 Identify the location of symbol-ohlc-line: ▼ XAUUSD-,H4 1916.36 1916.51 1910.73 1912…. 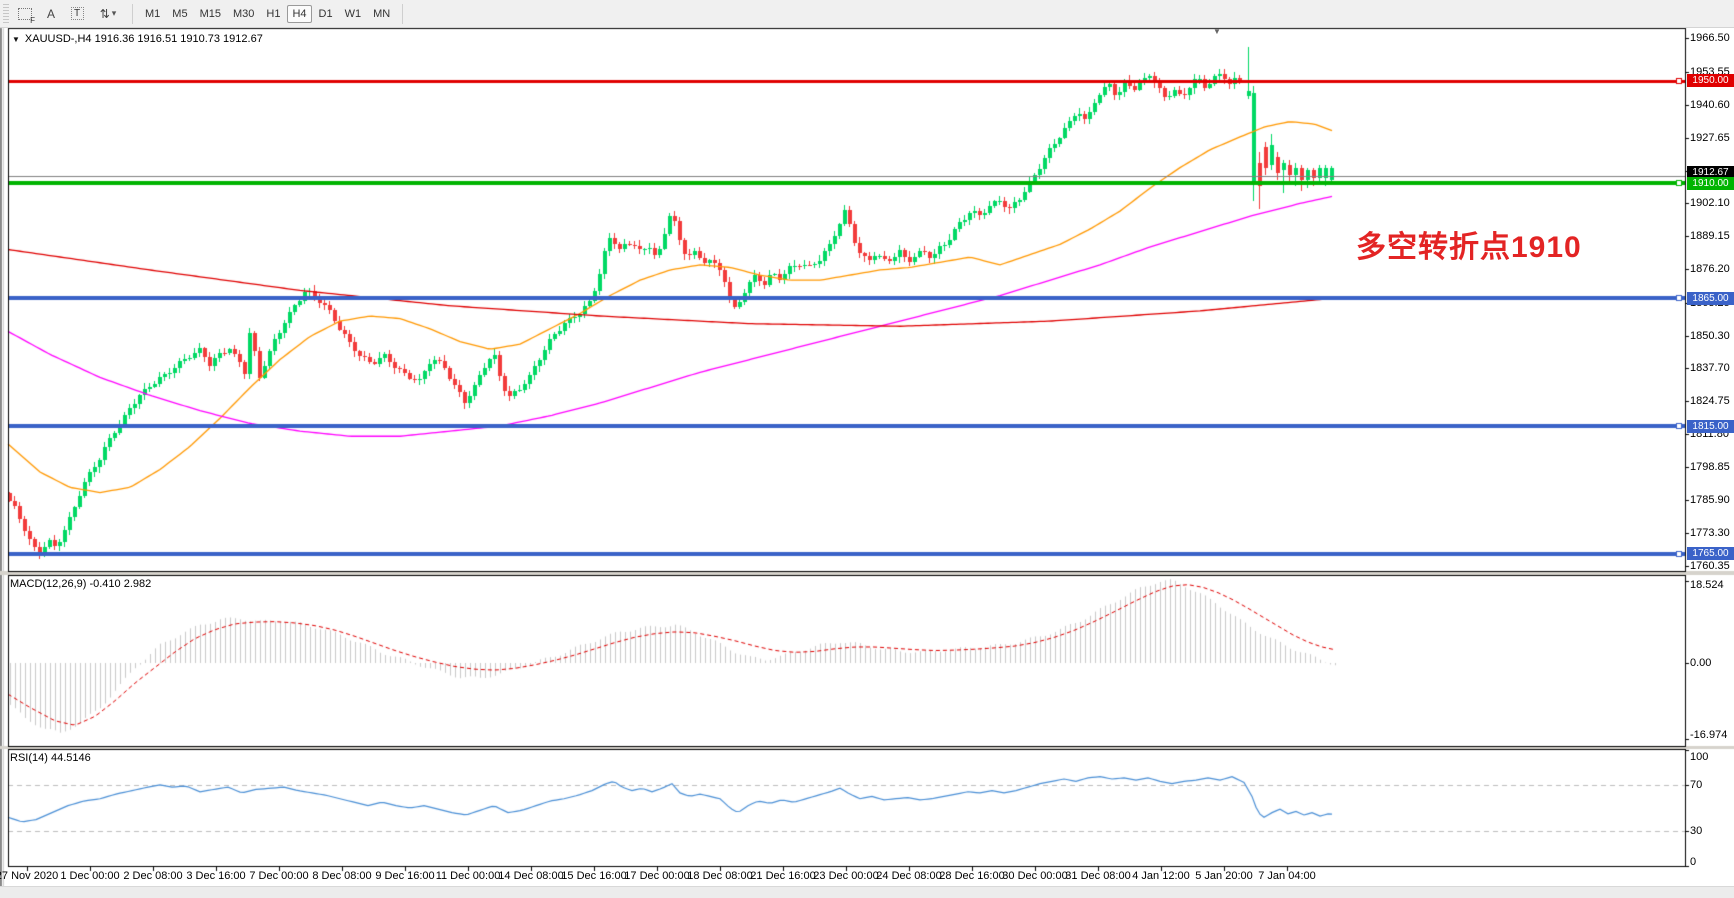
(137, 39).